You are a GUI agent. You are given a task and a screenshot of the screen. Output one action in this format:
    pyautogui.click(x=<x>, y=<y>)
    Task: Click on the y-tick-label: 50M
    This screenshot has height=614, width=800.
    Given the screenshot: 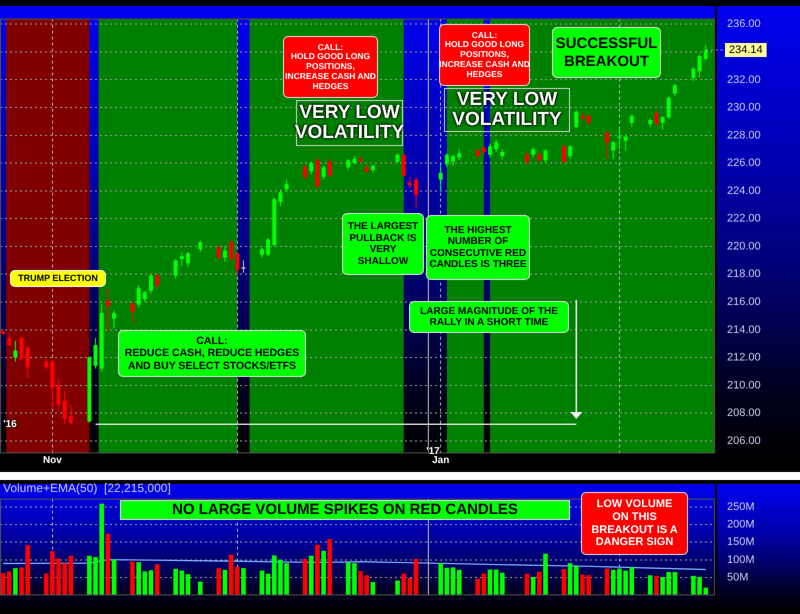 What is the action you would take?
    pyautogui.click(x=737, y=578)
    